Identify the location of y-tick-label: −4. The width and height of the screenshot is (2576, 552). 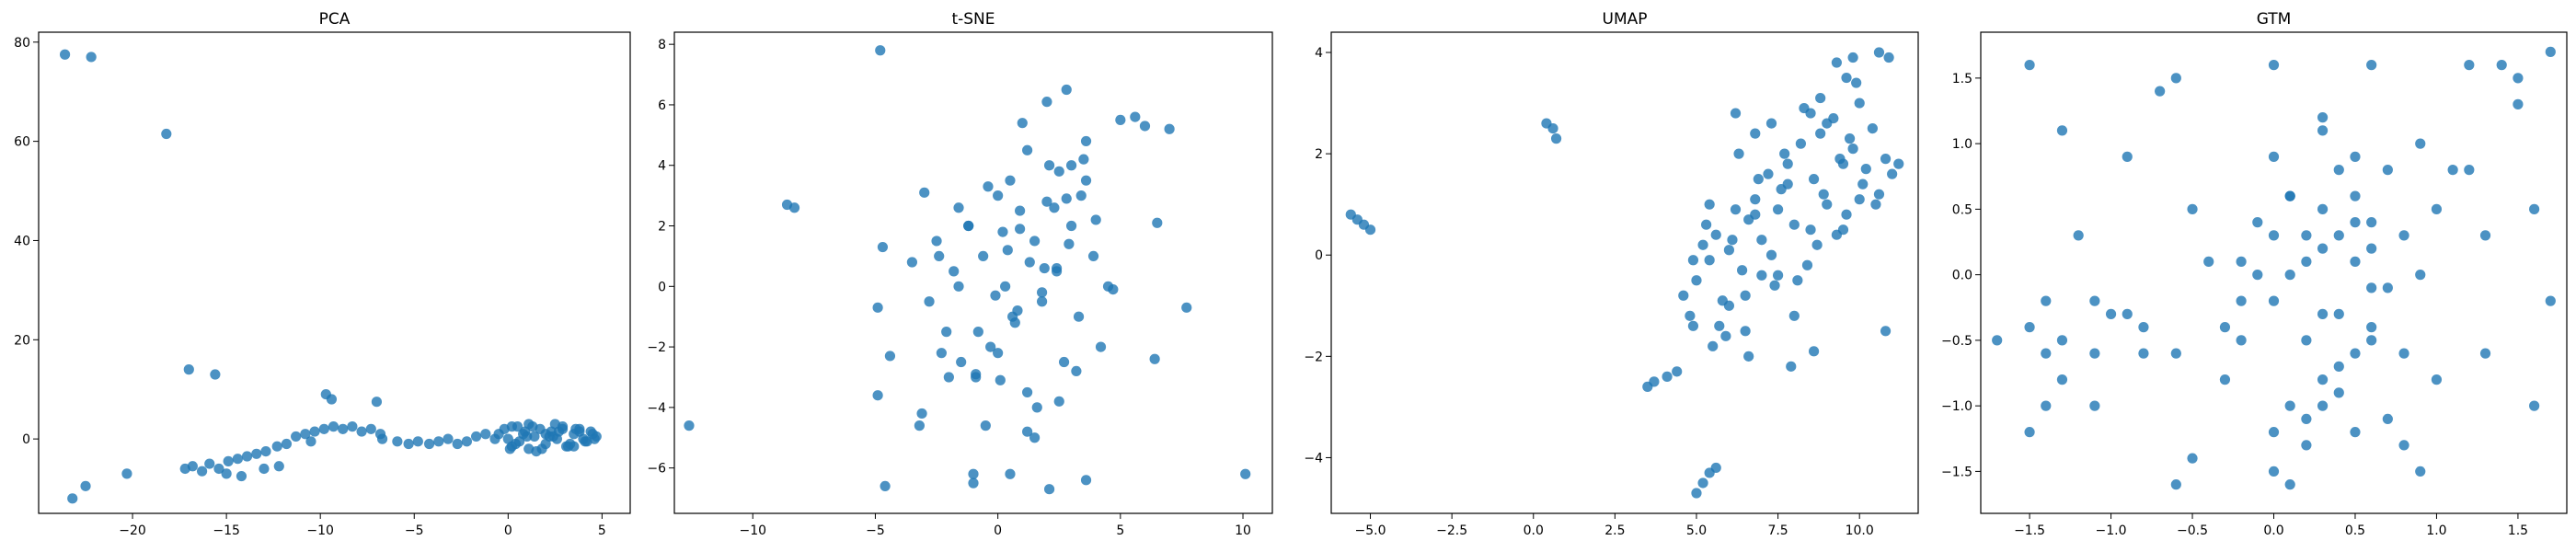
(656, 408).